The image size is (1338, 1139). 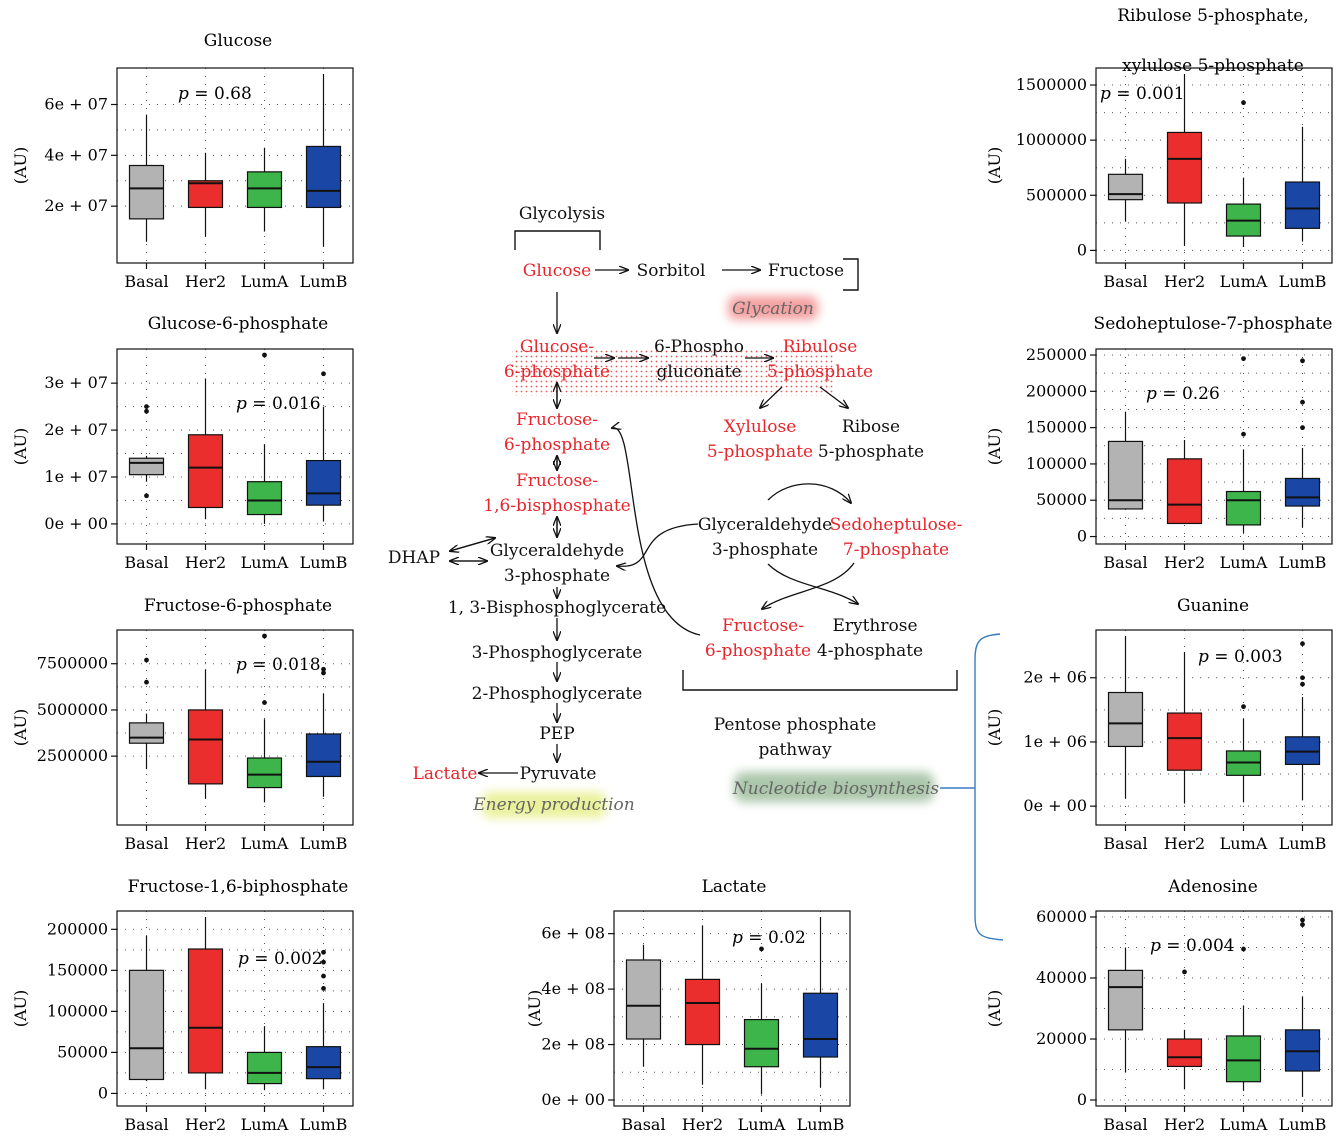 What do you see at coordinates (76, 476) in the screenshot?
I see `y-tick-label: 1e + 07` at bounding box center [76, 476].